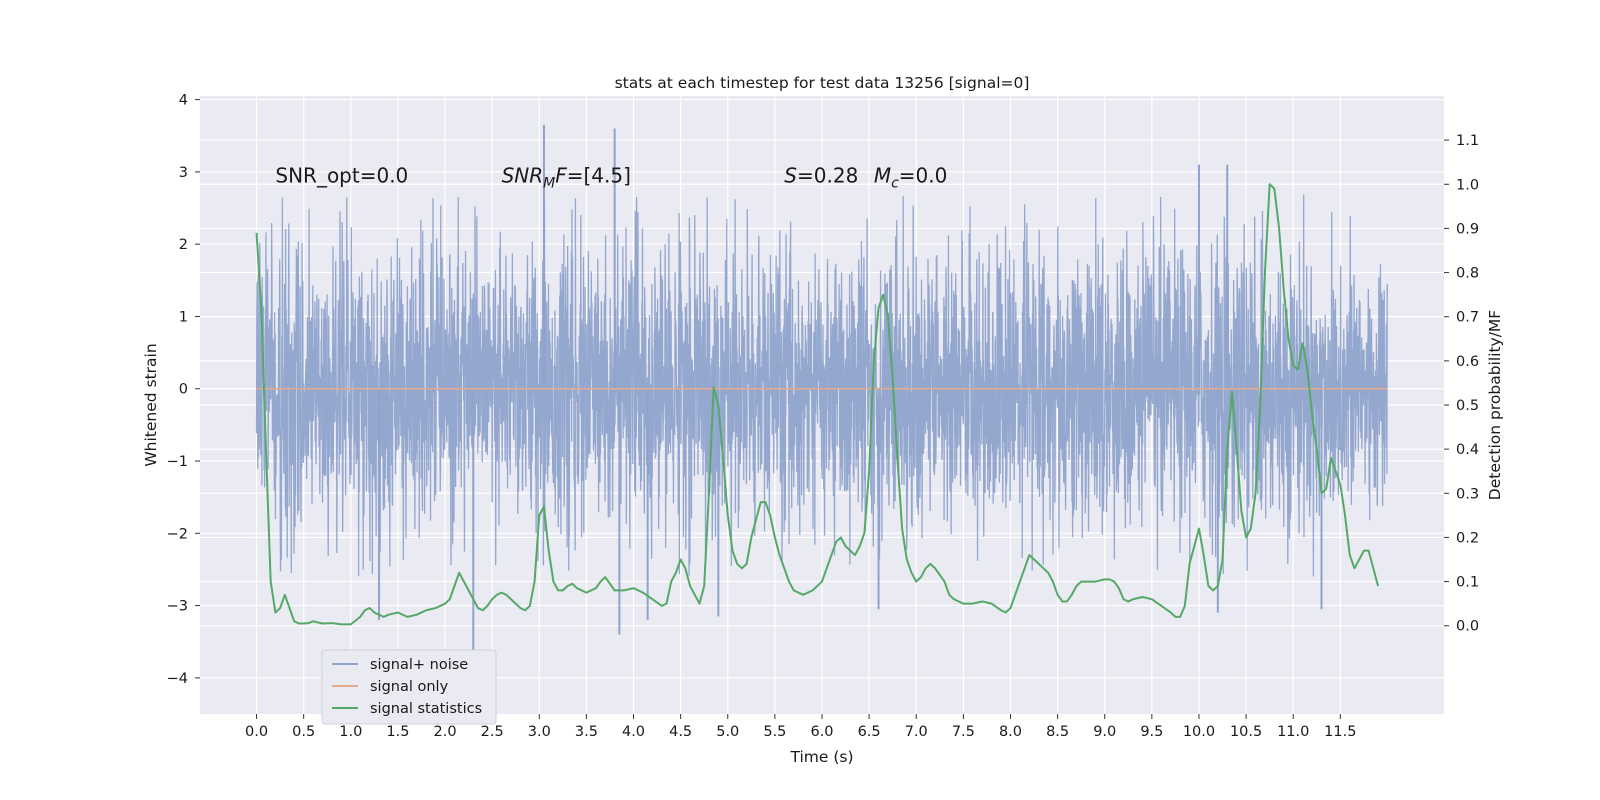 This screenshot has height=800, width=1600. I want to click on y2-tick-label: 0.7, so click(1467, 318).